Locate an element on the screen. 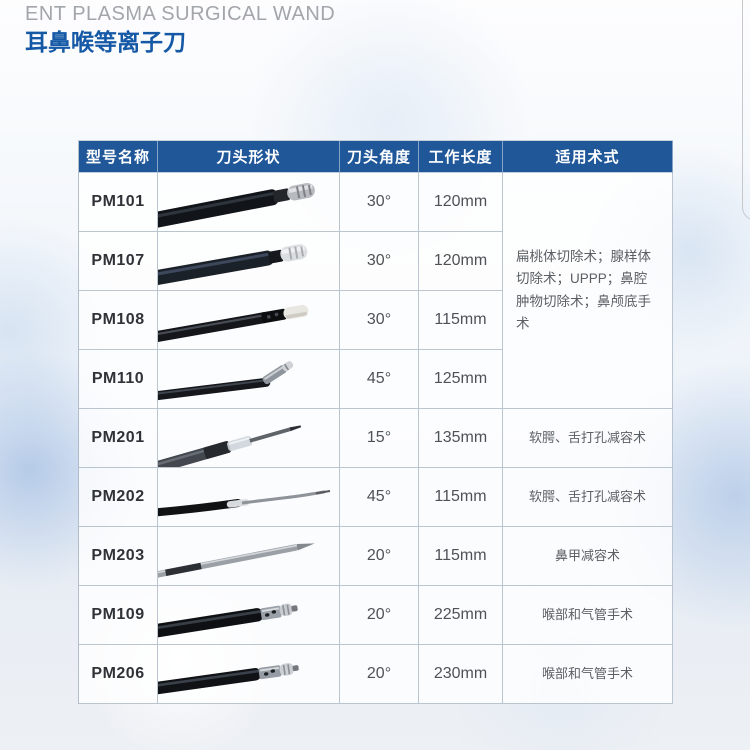 Image resolution: width=750 pixels, height=750 pixels. model-cell-pm110: PM110 is located at coordinates (118, 379).